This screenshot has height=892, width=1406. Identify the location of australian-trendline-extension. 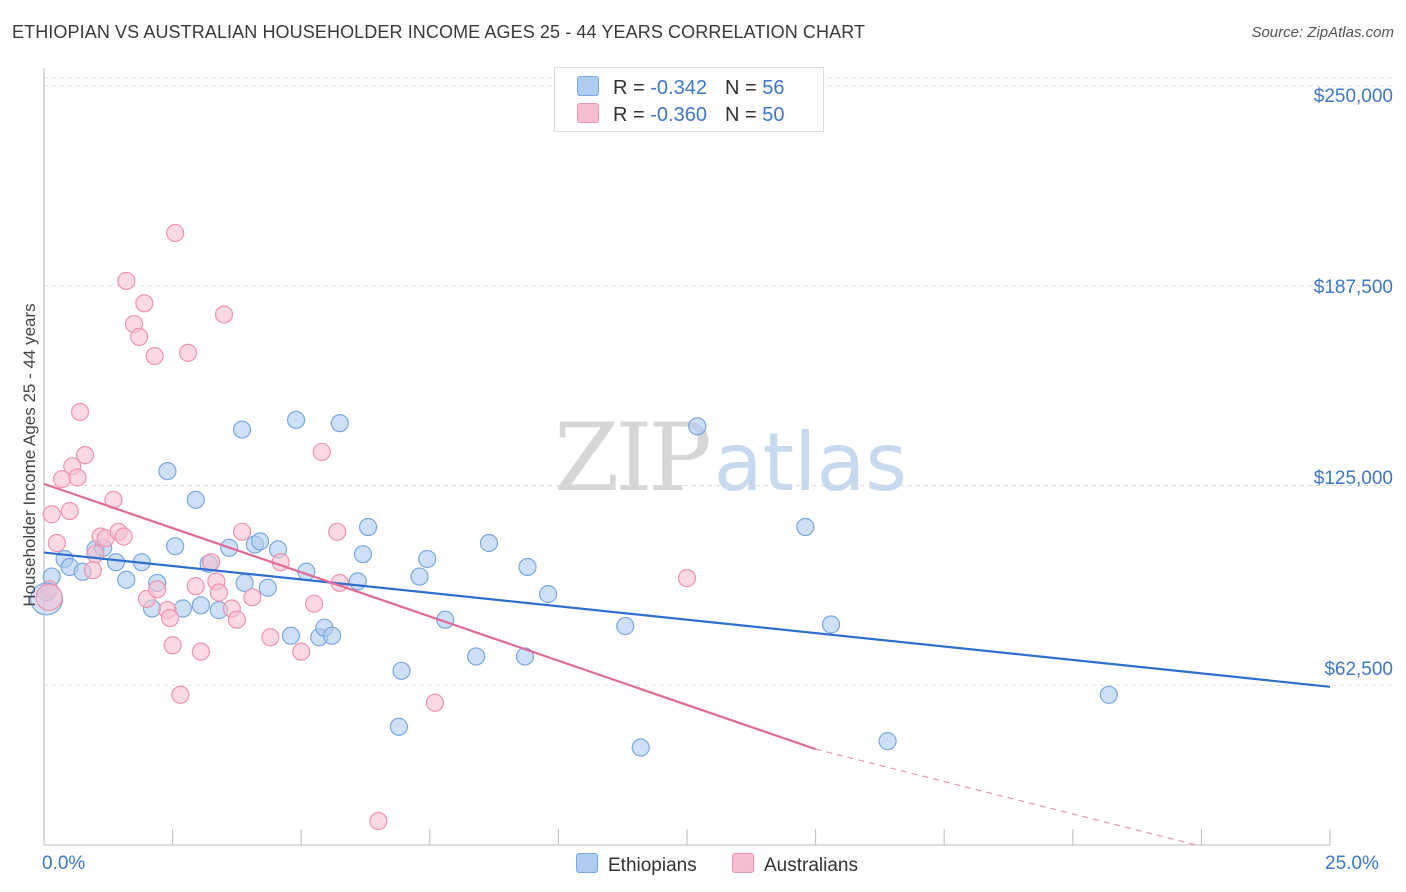
(1006, 797).